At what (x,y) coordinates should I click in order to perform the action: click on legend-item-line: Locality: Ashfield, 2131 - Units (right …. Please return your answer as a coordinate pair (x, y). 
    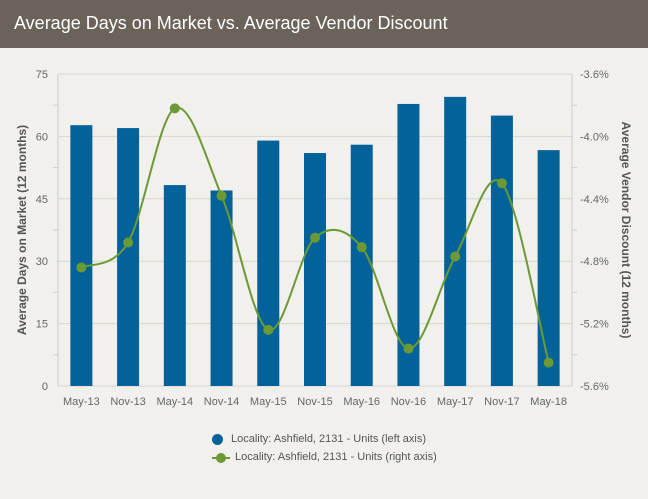
    Looking at the image, I should click on (324, 457).